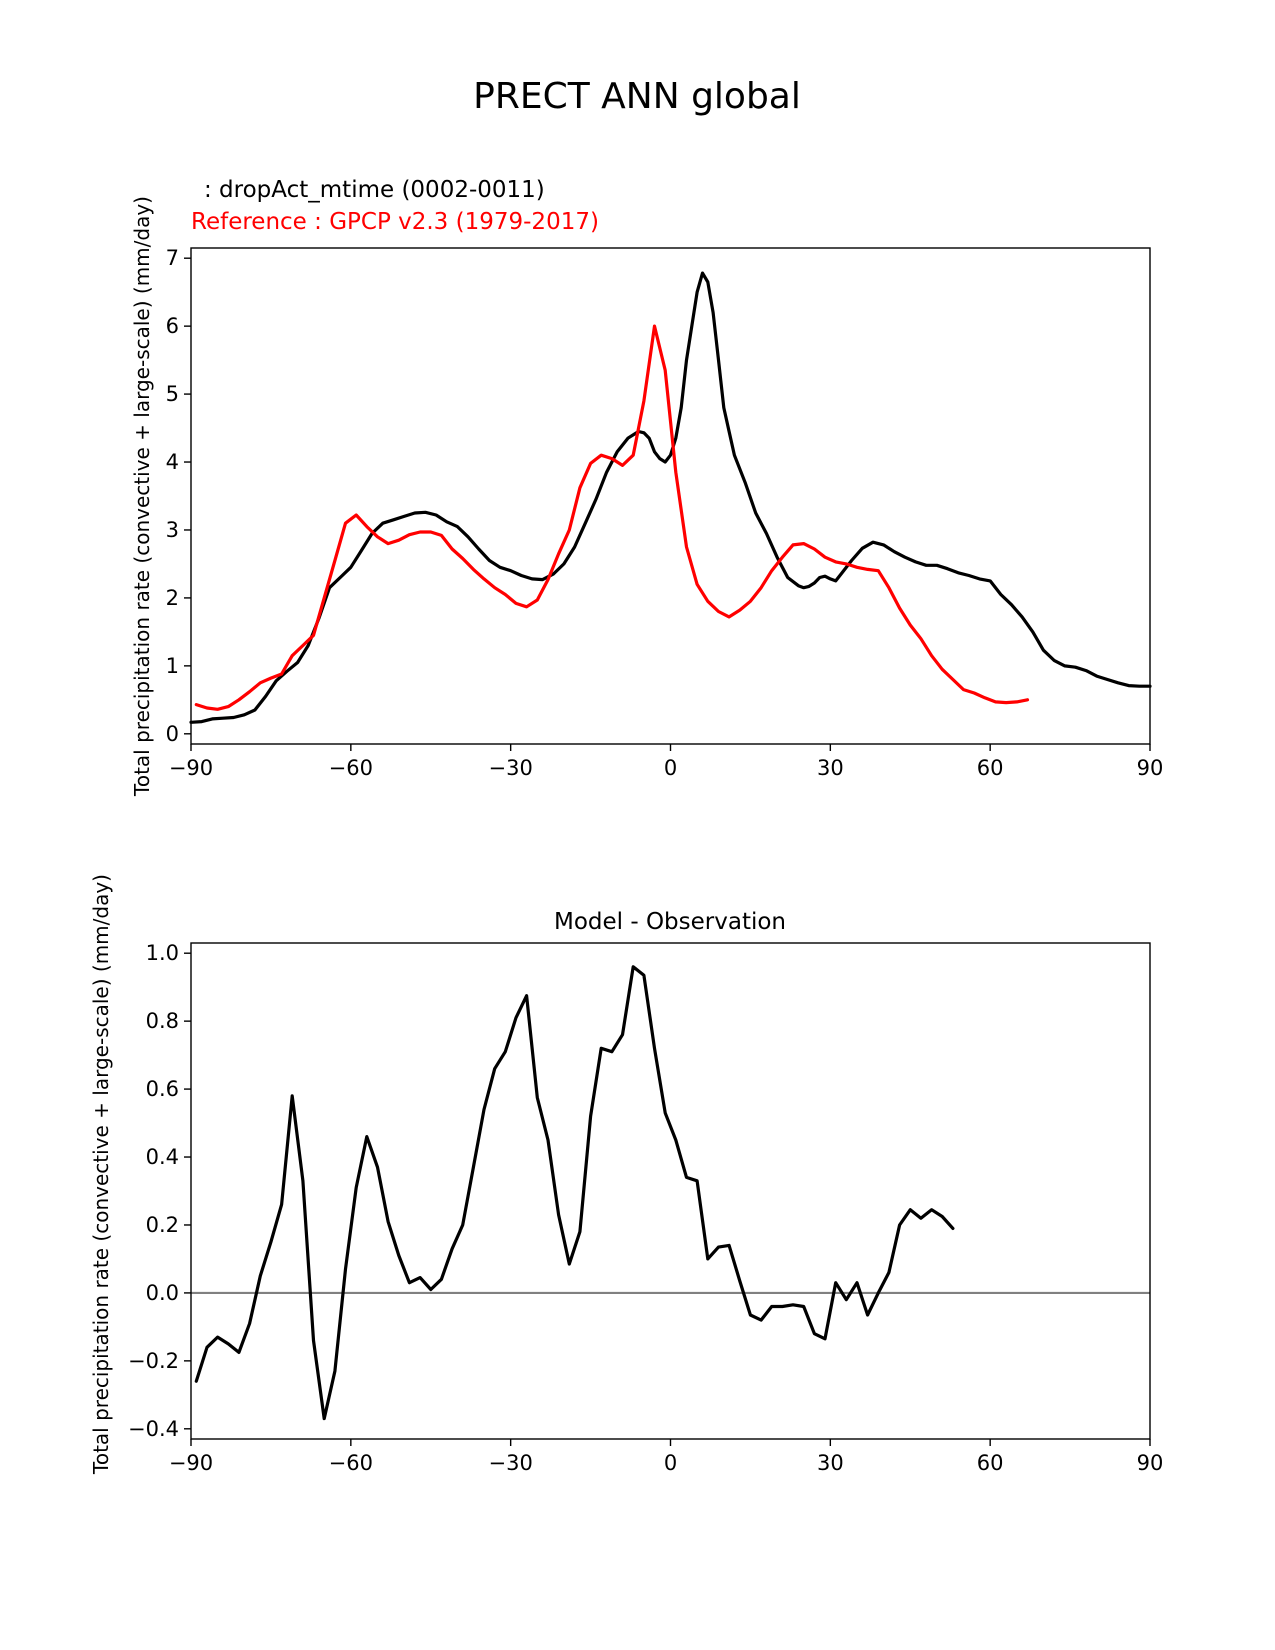 The width and height of the screenshot is (1275, 1650). Describe the element at coordinates (162, 1021) in the screenshot. I see `y-tick-label: 0.8` at that location.